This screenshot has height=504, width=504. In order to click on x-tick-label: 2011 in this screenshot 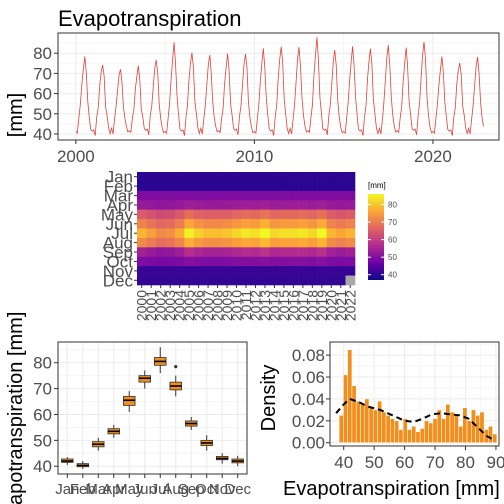, I will do `click(246, 305)`.